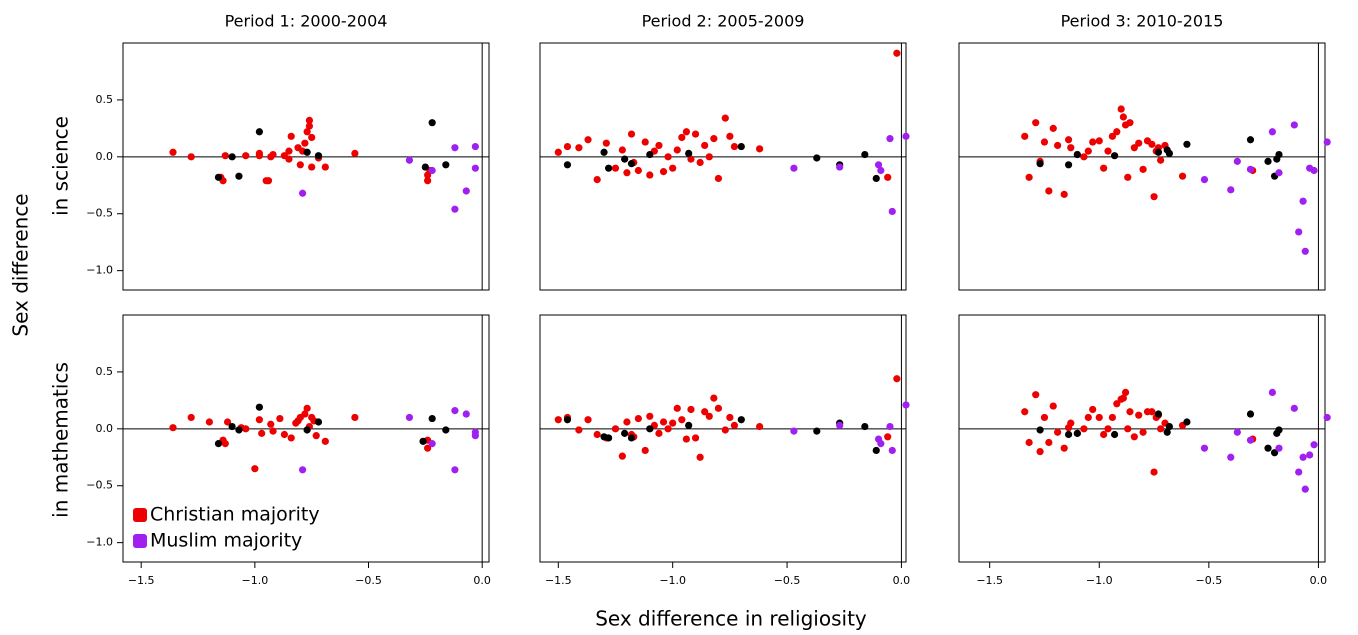  I want to click on y-axis-label: Sex difference, so click(21, 264).